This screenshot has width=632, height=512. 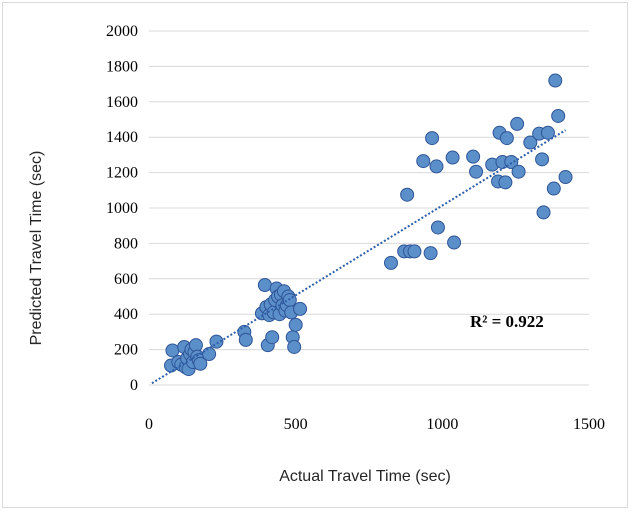 I want to click on y-tick-labels: 0 200 400 600 800 1000 1200 1400 1600 1800 2000, so click(x=122, y=208).